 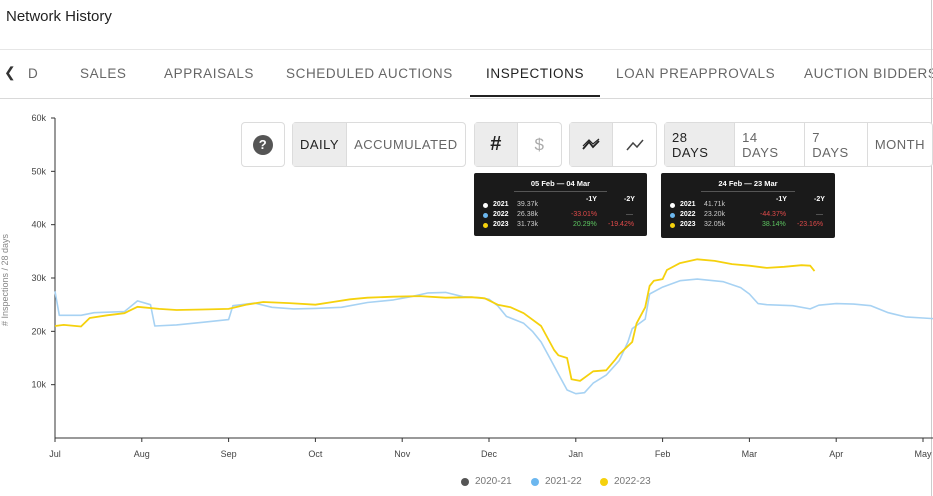 I want to click on x-tick-label: Oct, so click(x=315, y=454).